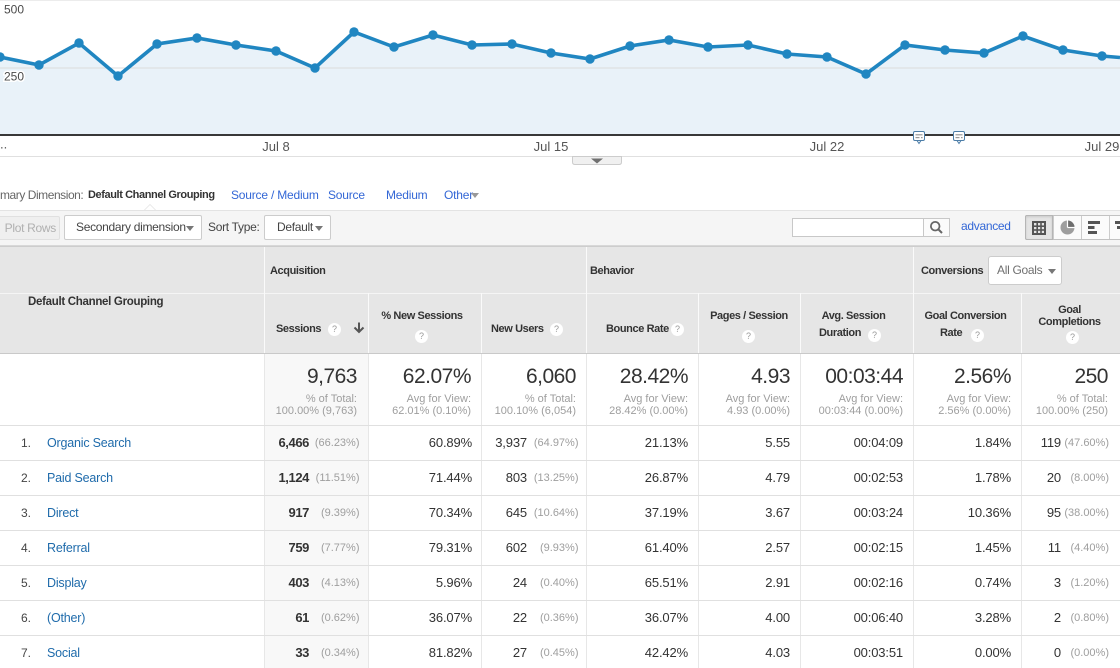 This screenshot has width=1120, height=668. I want to click on svg-text: Jul 29, so click(1102, 146).